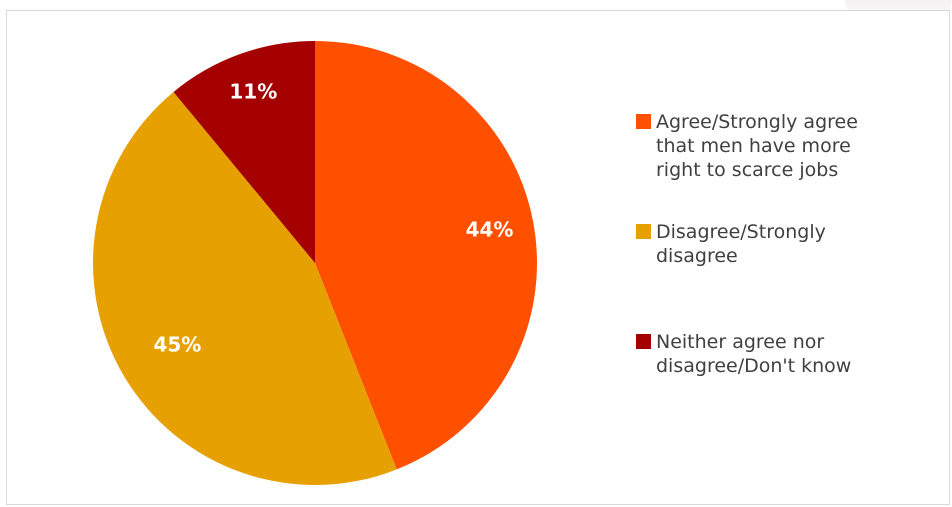  What do you see at coordinates (643, 121) in the screenshot?
I see `legend-swatch-agree` at bounding box center [643, 121].